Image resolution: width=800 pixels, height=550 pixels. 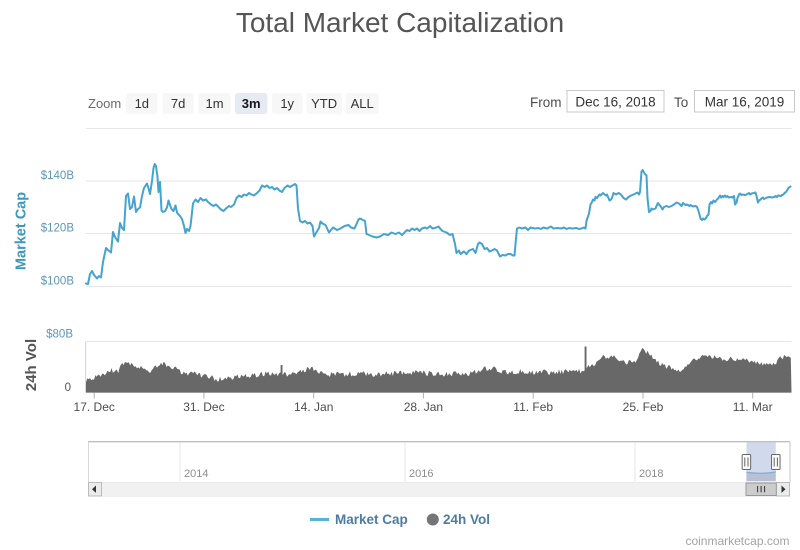 I want to click on svg-text: $100B, so click(x=58, y=282).